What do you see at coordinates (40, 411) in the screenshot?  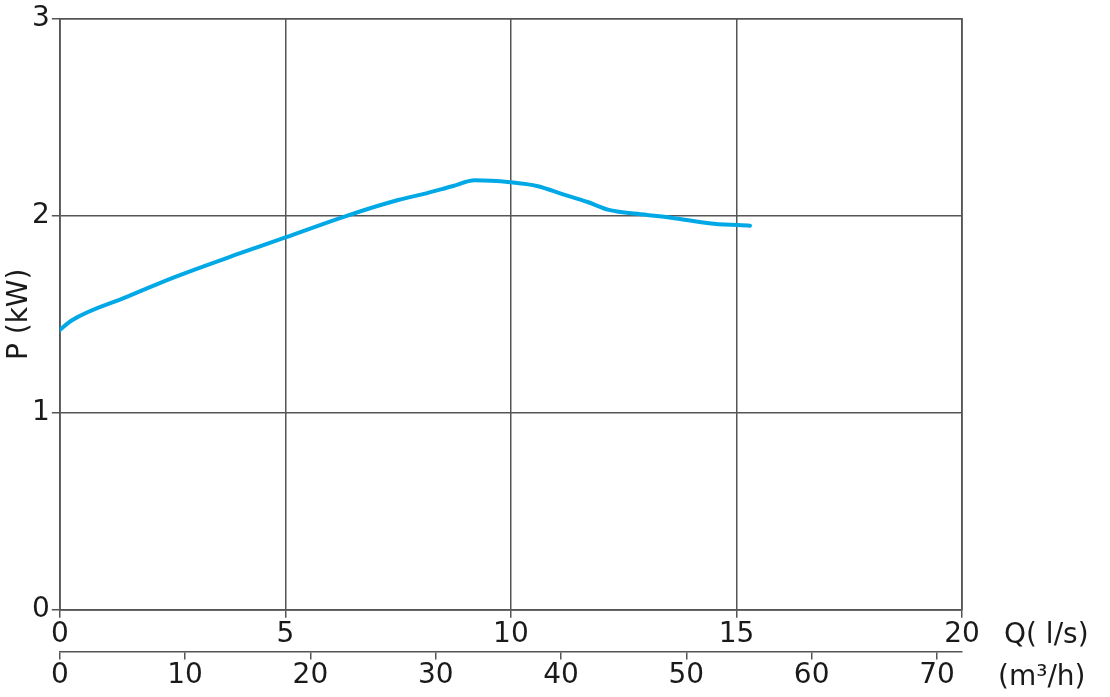 I see `y-tick-label: 1` at bounding box center [40, 411].